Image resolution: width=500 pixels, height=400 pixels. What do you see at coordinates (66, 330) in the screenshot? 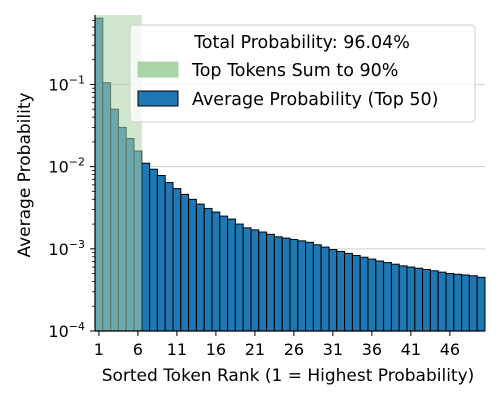
I see `y-tick-label: 10⁻⁴` at bounding box center [66, 330].